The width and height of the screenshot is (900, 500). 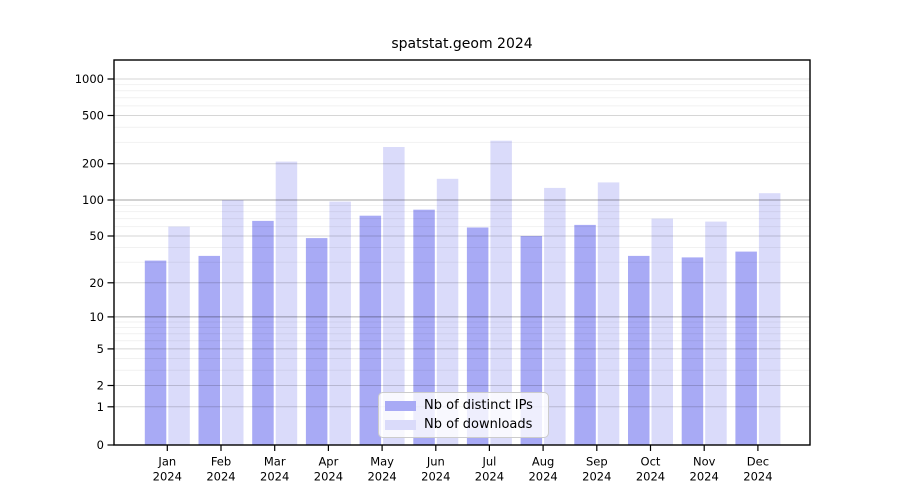 I want to click on y-tick-label: 1000, so click(x=89, y=79).